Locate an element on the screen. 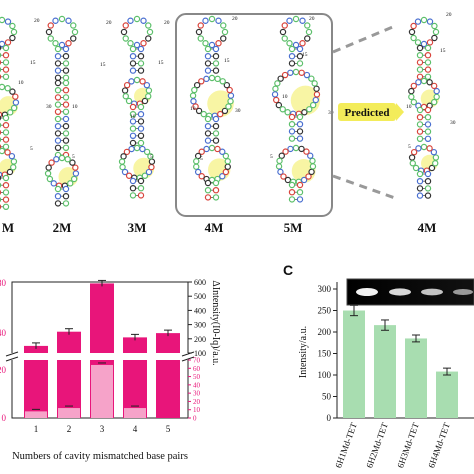 This screenshot has width=474, height=474. structure-label-1: M is located at coordinates (8, 227).